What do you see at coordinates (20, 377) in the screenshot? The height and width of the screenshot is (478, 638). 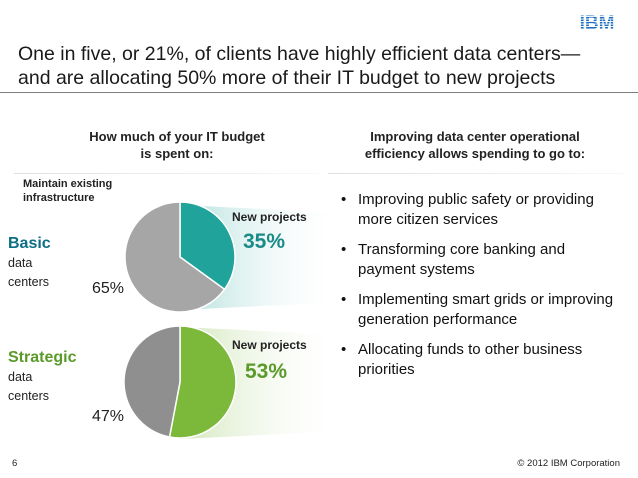 I see `strategic-sublabel-1: data` at bounding box center [20, 377].